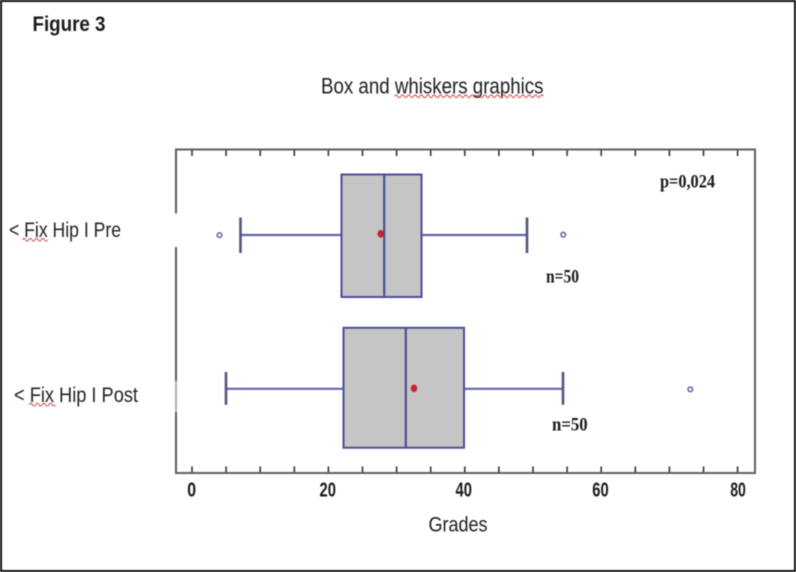  Describe the element at coordinates (65, 230) in the screenshot. I see `svg-text: < Fix Hip I Pre` at that location.